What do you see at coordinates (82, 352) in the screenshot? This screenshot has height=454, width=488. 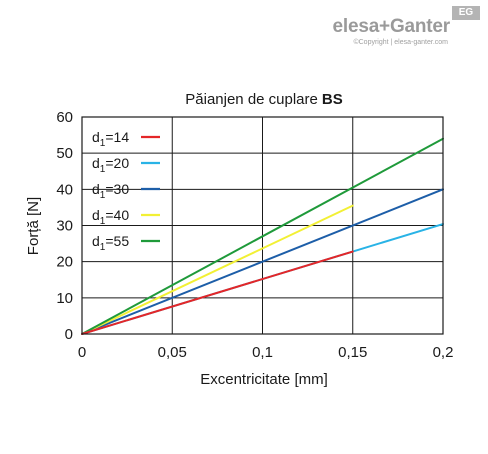 I see `x-tick-label: 0` at bounding box center [82, 352].